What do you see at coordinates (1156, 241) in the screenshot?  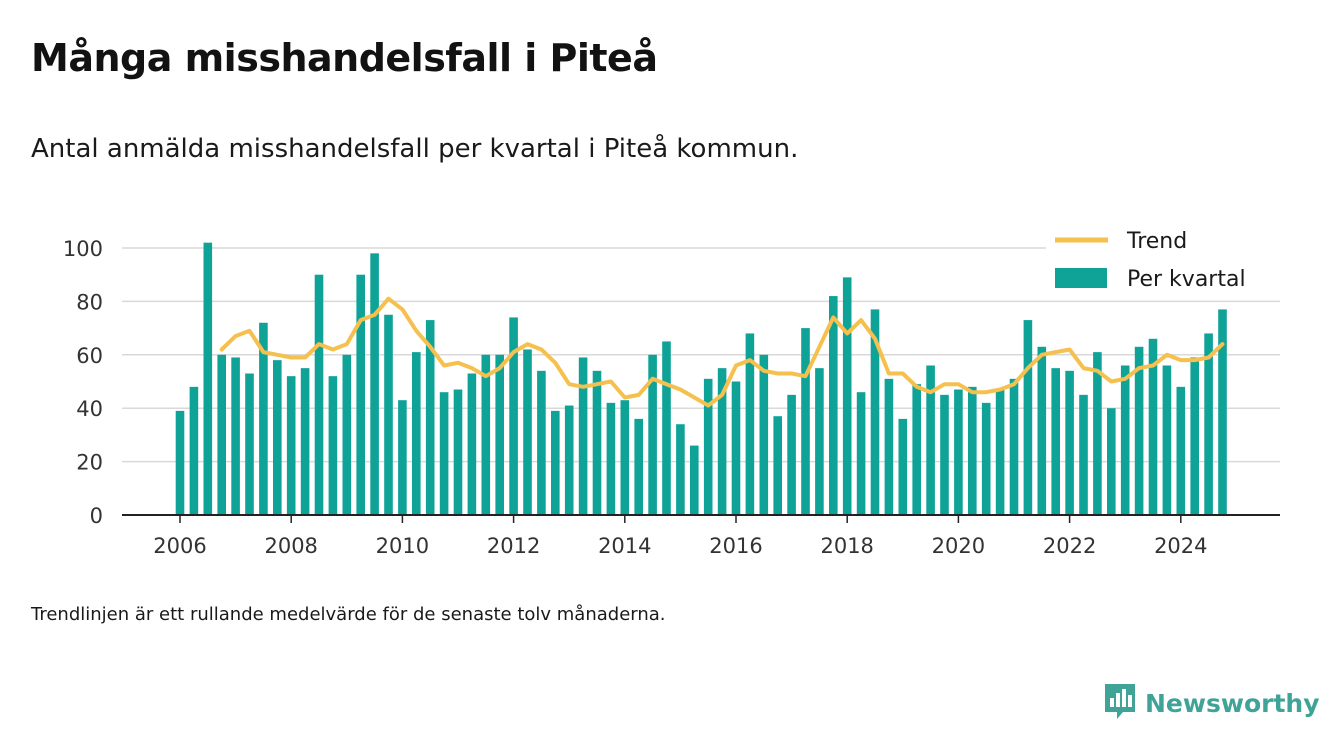 I see `legend-trend-label: Trend` at bounding box center [1156, 241].